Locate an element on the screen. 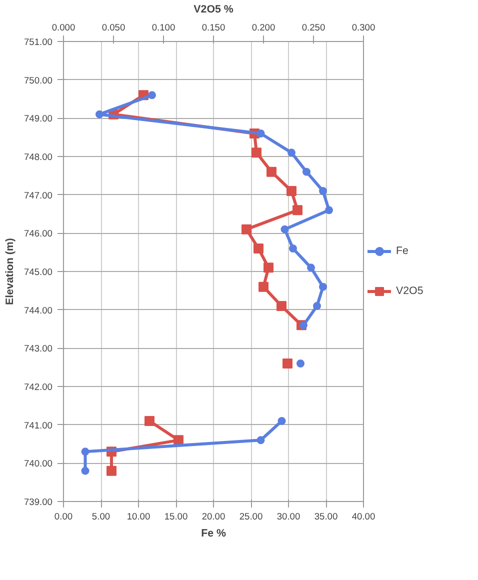 This screenshot has height=580, width=478. x-axis-title: Fe % is located at coordinates (213, 534).